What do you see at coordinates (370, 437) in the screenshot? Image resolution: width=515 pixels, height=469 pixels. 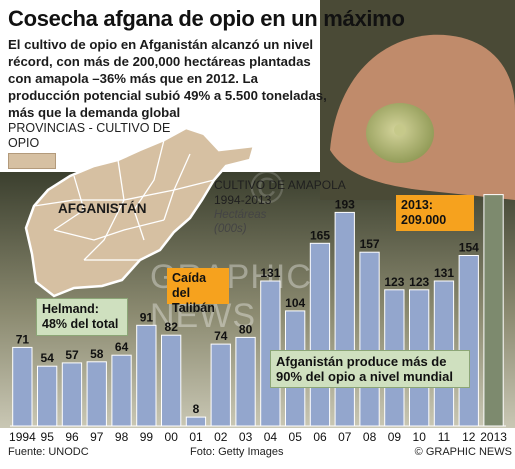 I see `tick-label-08: 08` at bounding box center [370, 437].